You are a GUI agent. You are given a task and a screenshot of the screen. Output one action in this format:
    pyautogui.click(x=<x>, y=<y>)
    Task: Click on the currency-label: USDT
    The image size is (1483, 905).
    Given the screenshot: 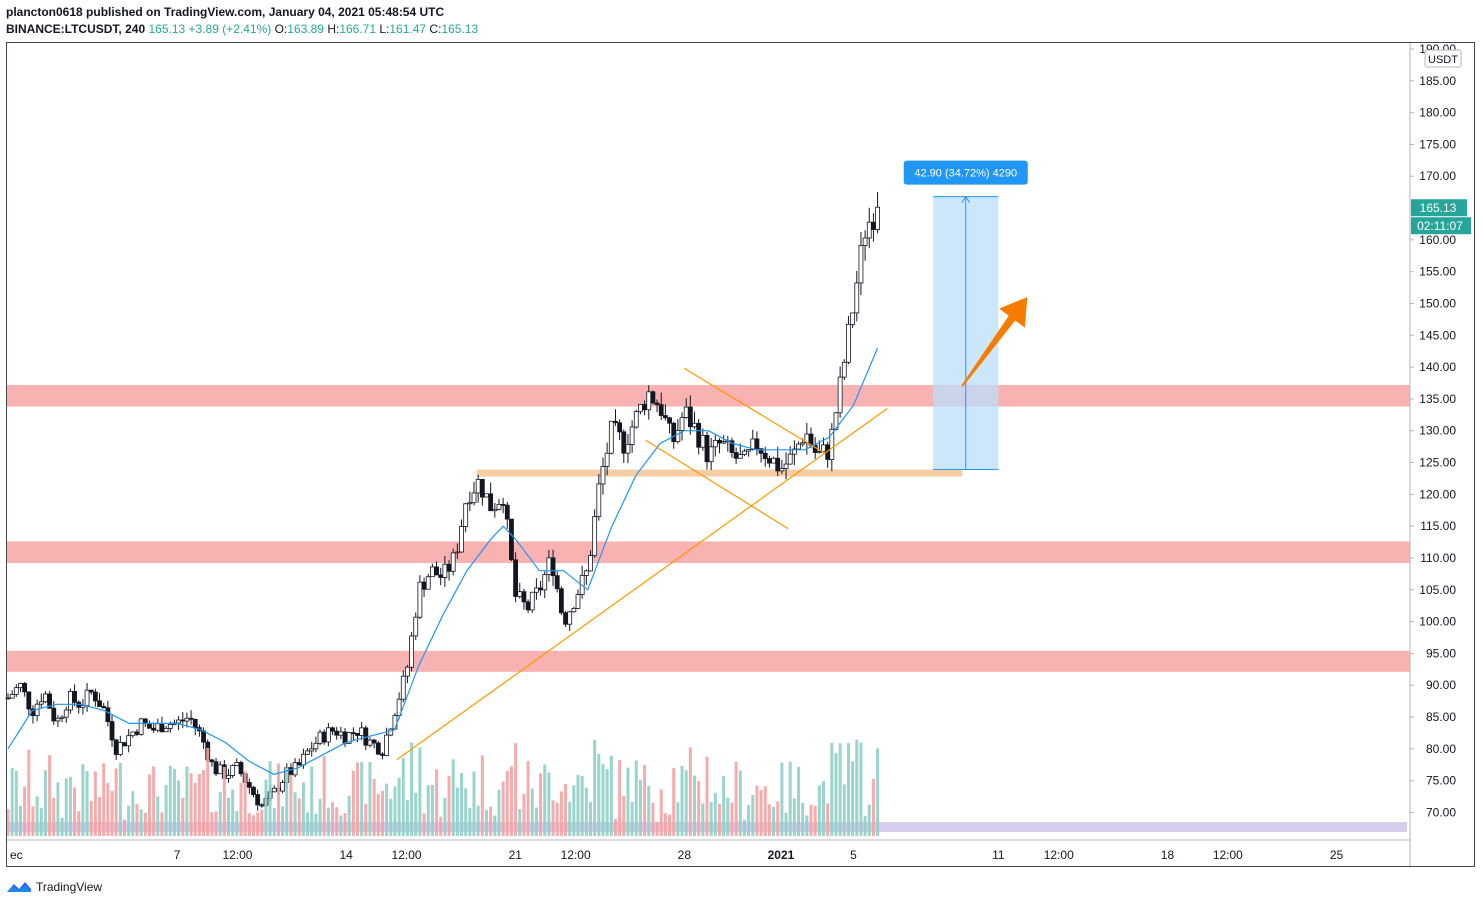 What is the action you would take?
    pyautogui.click(x=1443, y=60)
    